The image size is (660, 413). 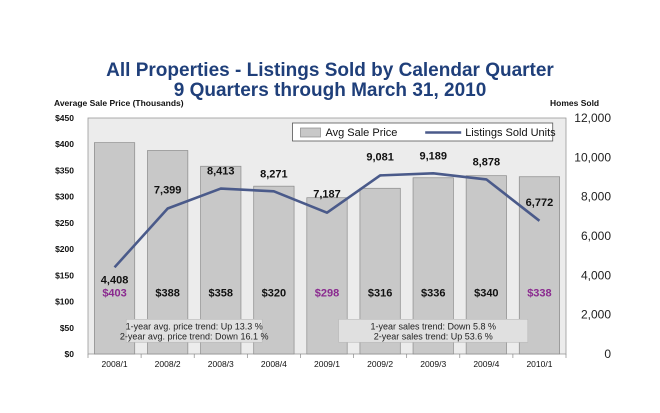 I want to click on left-tick-label: $400, so click(x=64, y=144).